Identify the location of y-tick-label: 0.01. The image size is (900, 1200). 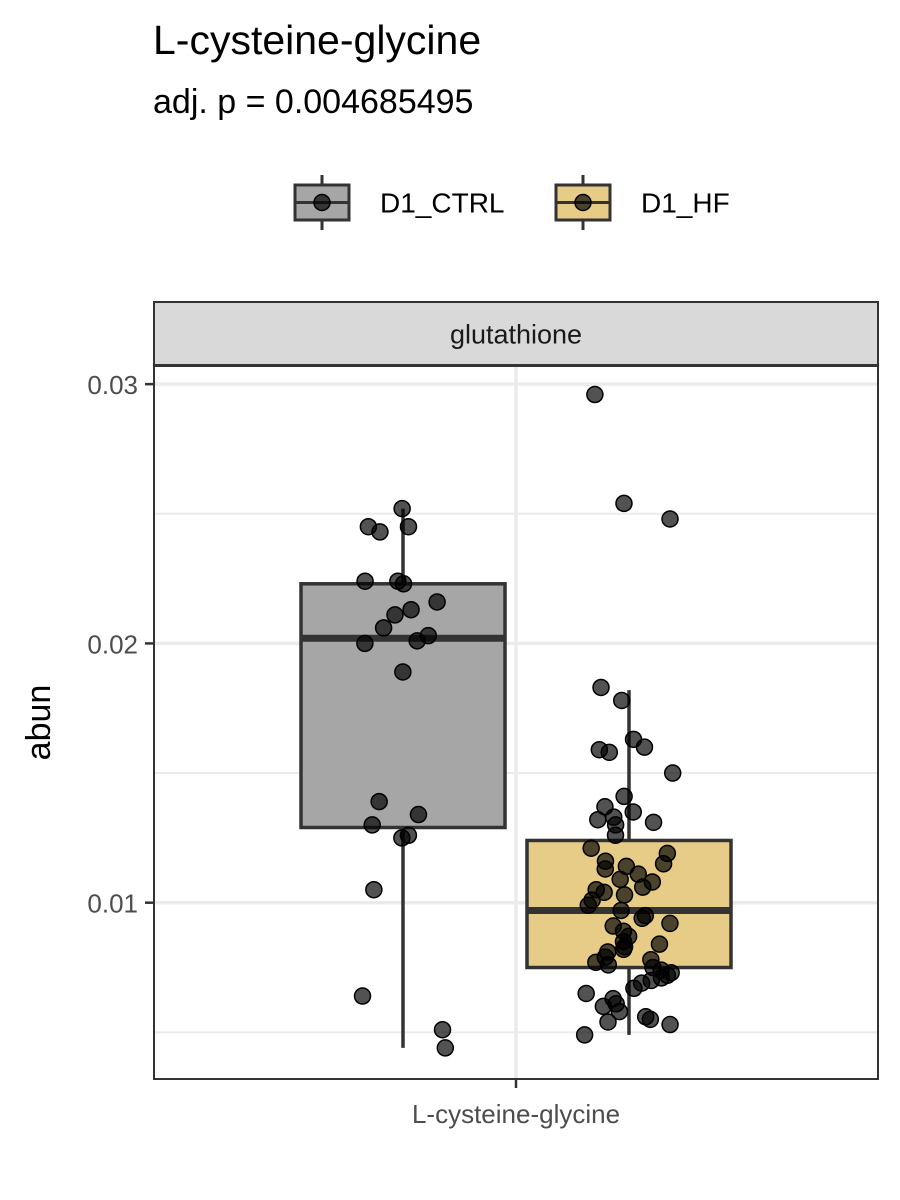
(112, 904).